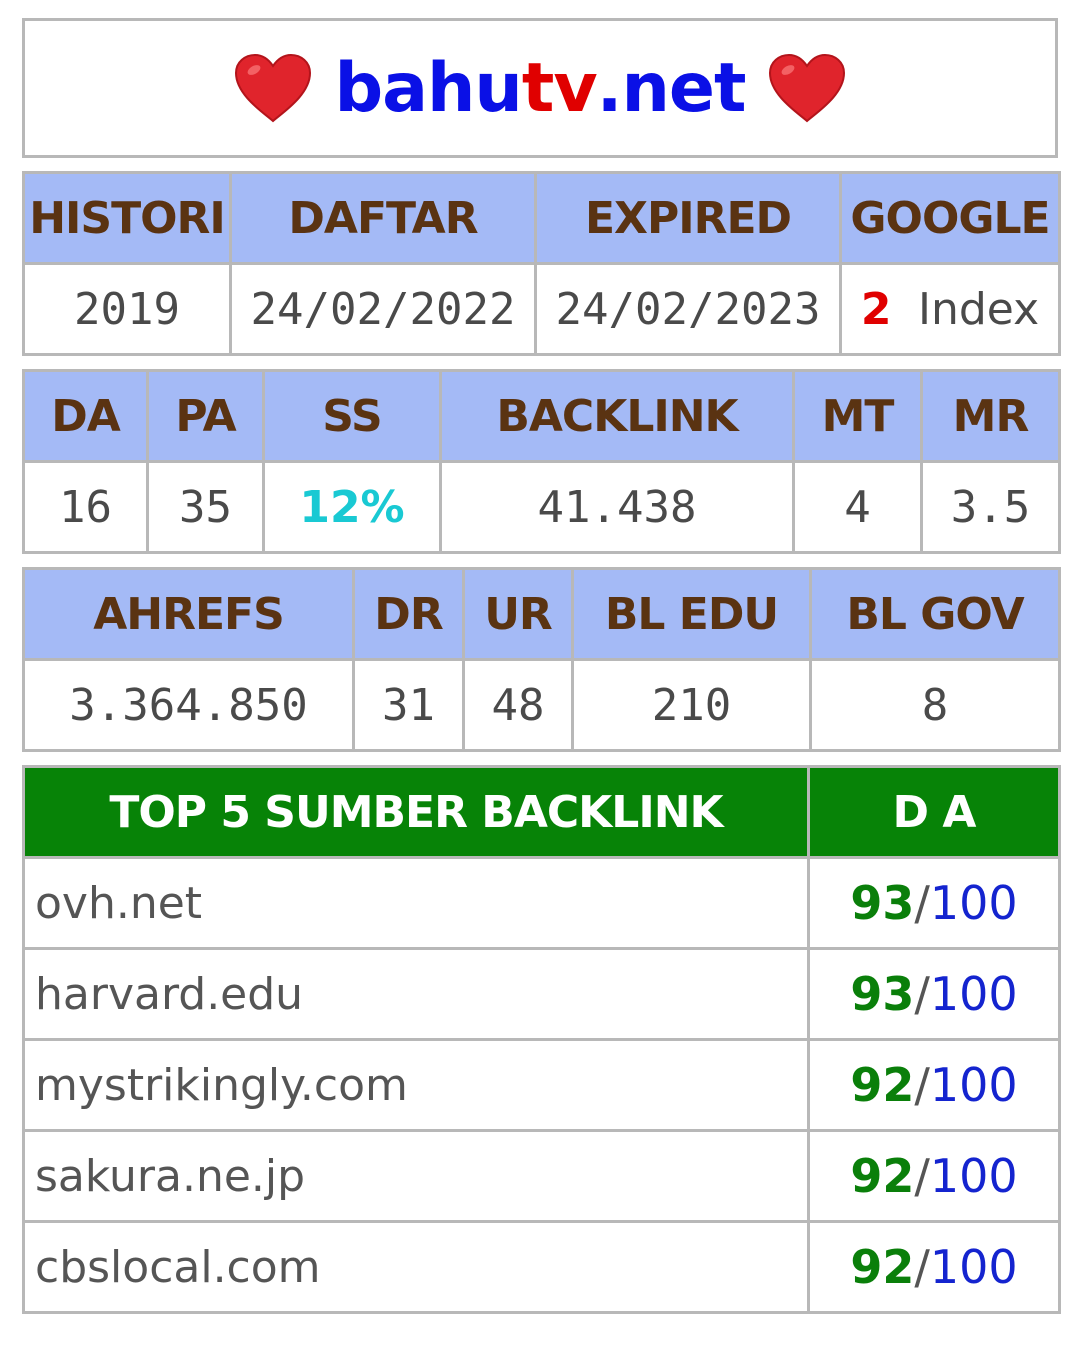  I want to click on google-index-count: 2, so click(876, 309).